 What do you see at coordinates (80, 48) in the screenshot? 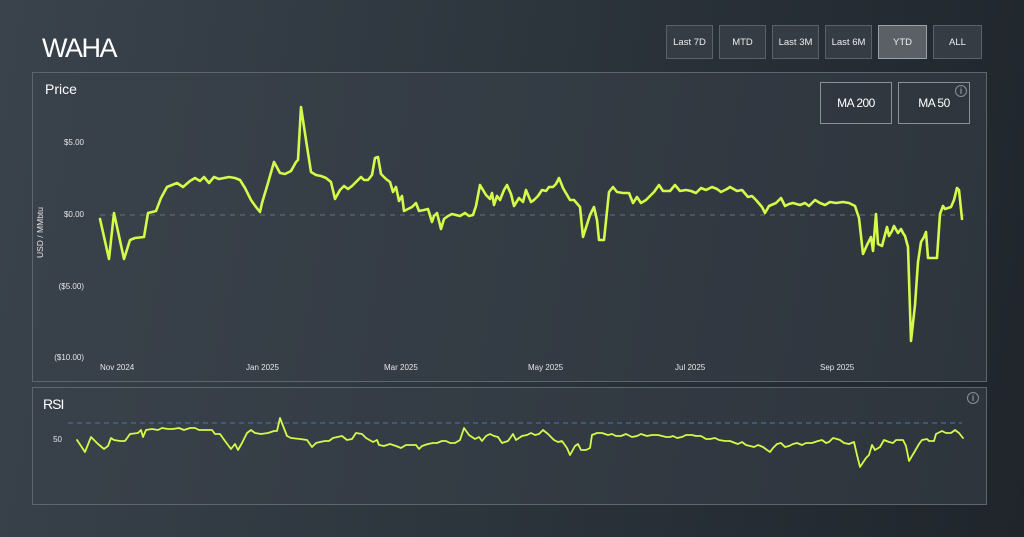
I see `page-title: WAHA` at bounding box center [80, 48].